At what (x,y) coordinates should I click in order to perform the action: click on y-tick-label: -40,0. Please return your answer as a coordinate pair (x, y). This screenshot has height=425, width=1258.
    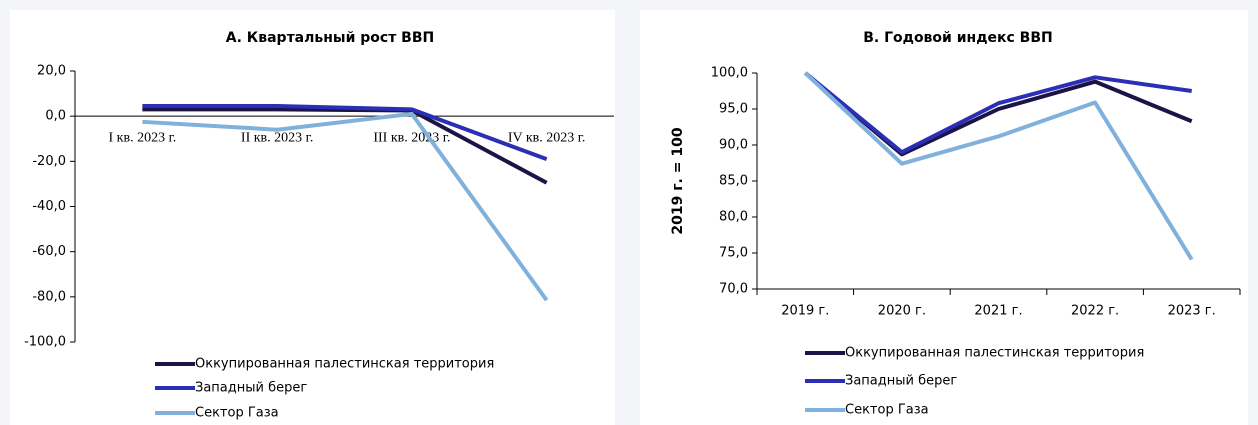
    Looking at the image, I should click on (49, 206).